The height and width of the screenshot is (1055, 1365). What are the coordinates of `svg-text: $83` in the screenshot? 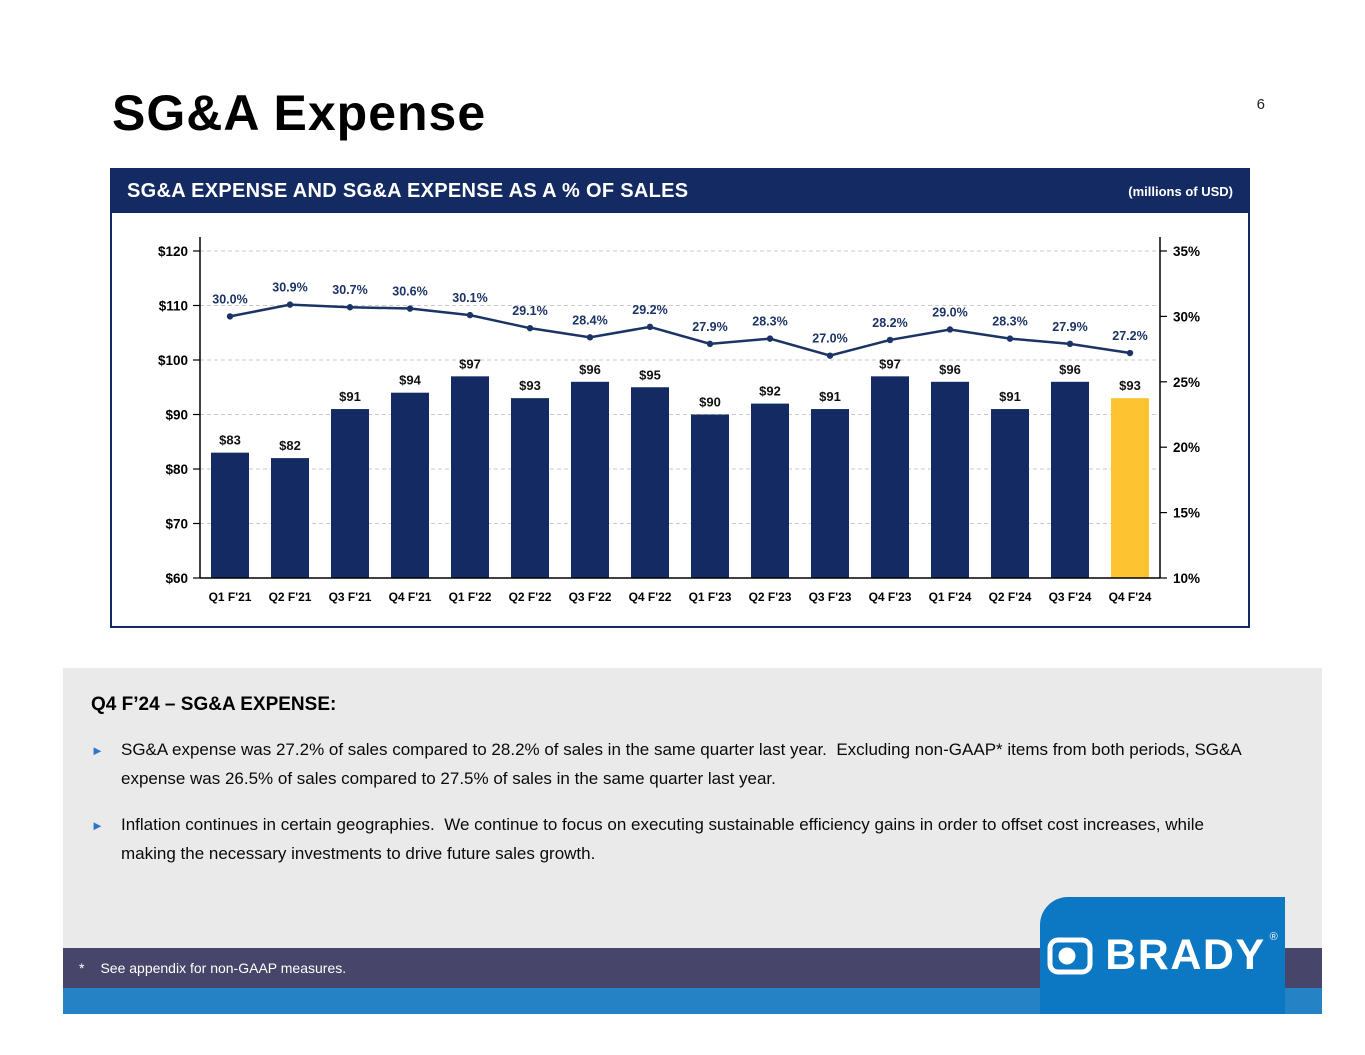 It's located at (230, 440).